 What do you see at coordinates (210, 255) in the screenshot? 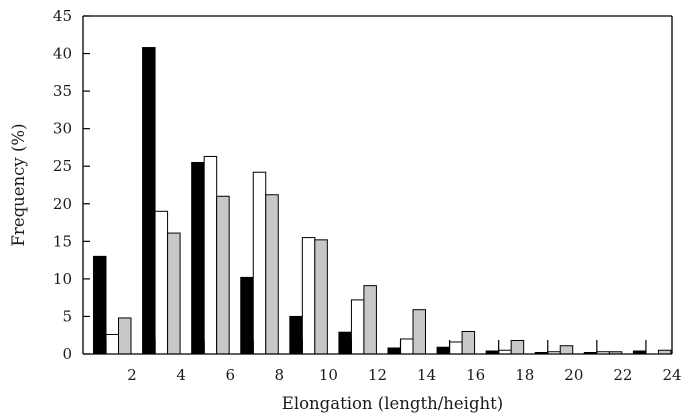
I see `bar-series2-bin3` at bounding box center [210, 255].